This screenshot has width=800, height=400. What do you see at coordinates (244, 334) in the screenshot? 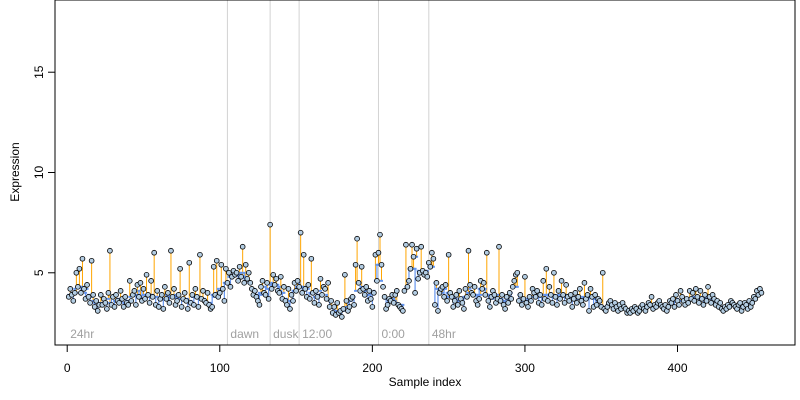
I see `phase-label: dawn` at bounding box center [244, 334].